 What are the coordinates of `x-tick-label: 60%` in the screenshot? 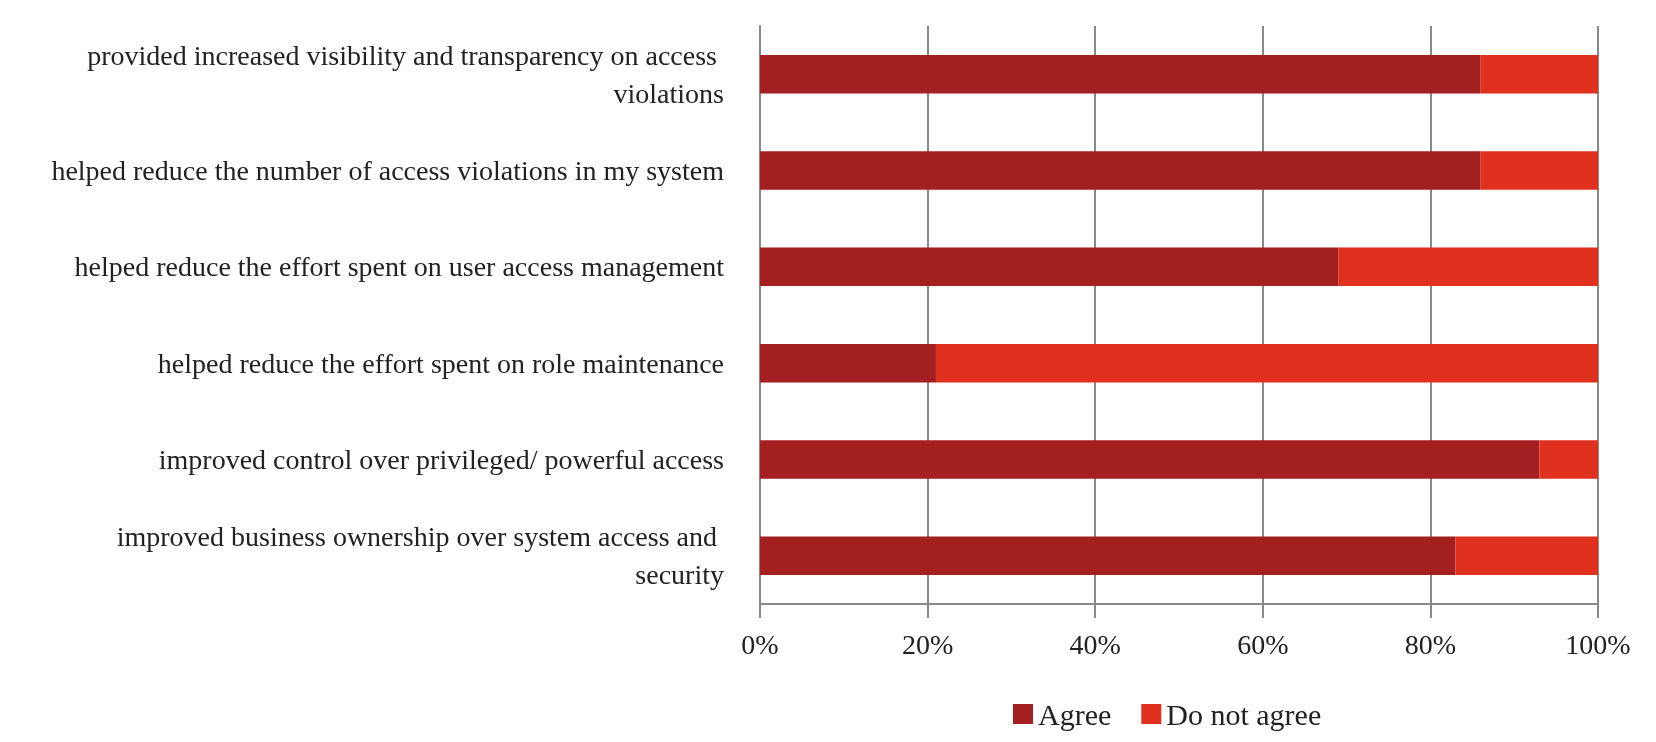 It's located at (1263, 644).